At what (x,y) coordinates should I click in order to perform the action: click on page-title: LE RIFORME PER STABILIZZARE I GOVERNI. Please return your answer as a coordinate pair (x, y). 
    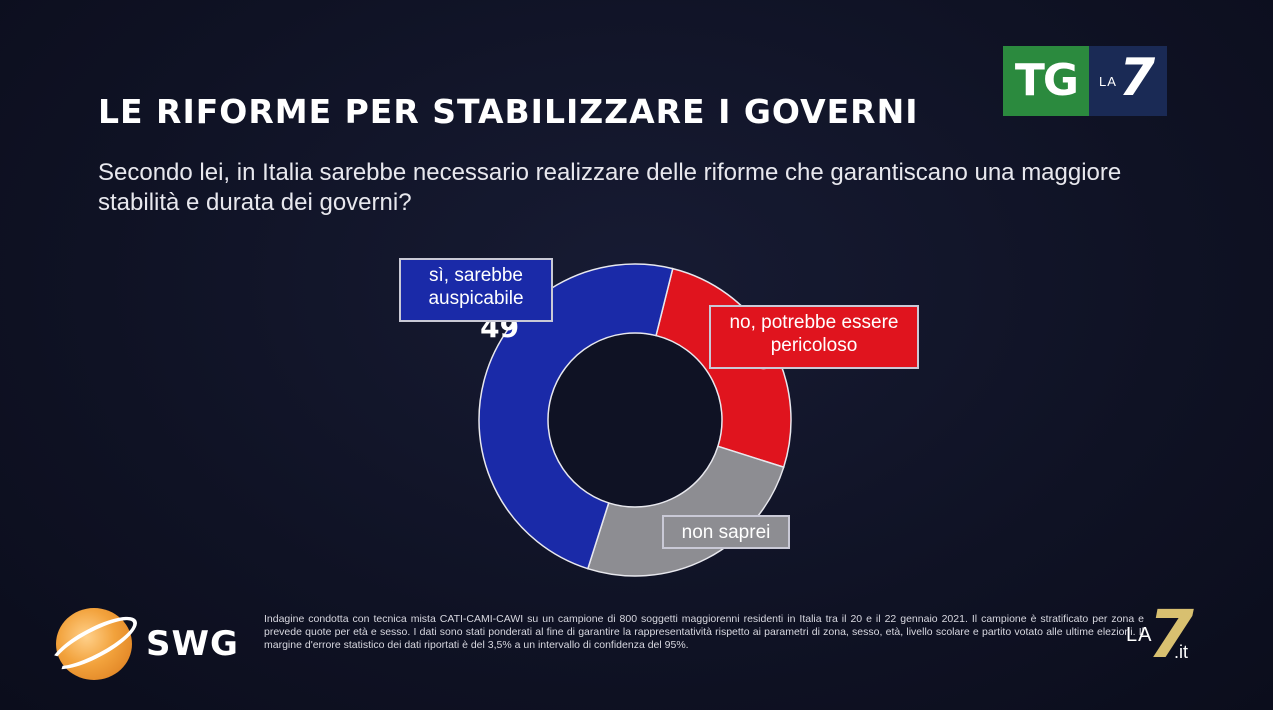
    Looking at the image, I should click on (508, 111).